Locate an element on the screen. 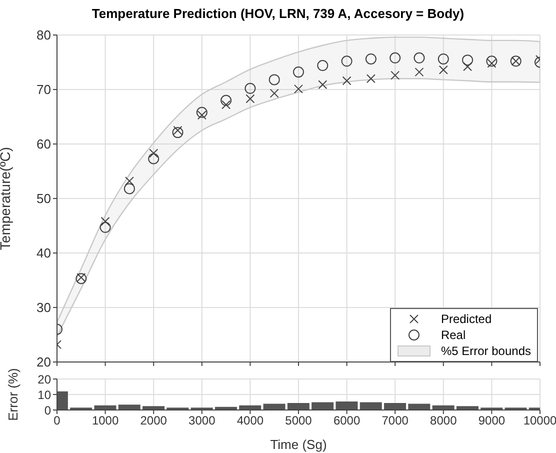  y-tick-label: 60 is located at coordinates (43, 144).